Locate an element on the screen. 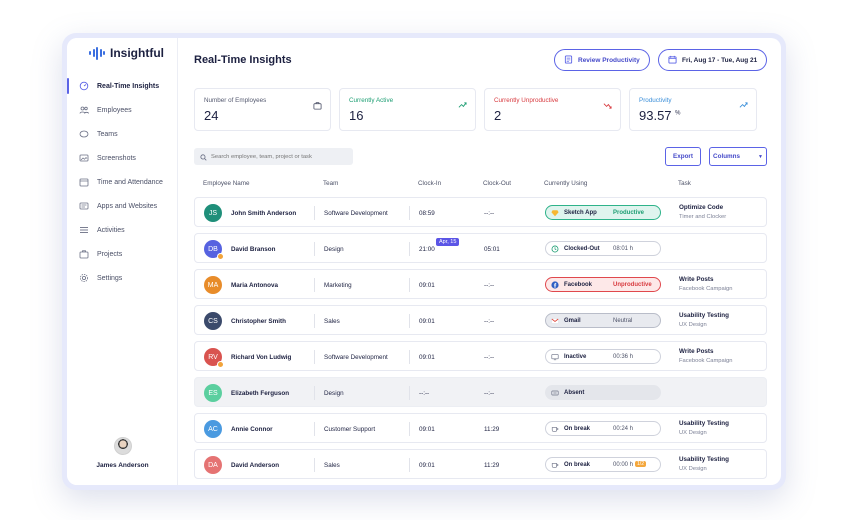 The image size is (850, 520). app-name: On break is located at coordinates (577, 464).